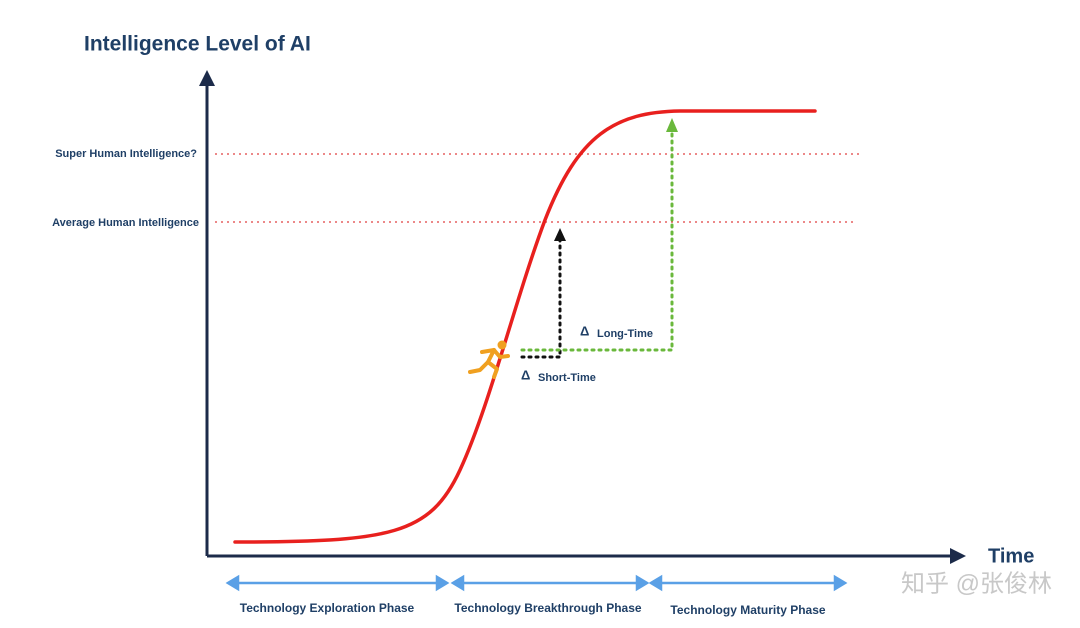 This screenshot has width=1080, height=628. Describe the element at coordinates (547, 608) in the screenshot. I see `phase-label: Technology Breakthrough Phase` at that location.